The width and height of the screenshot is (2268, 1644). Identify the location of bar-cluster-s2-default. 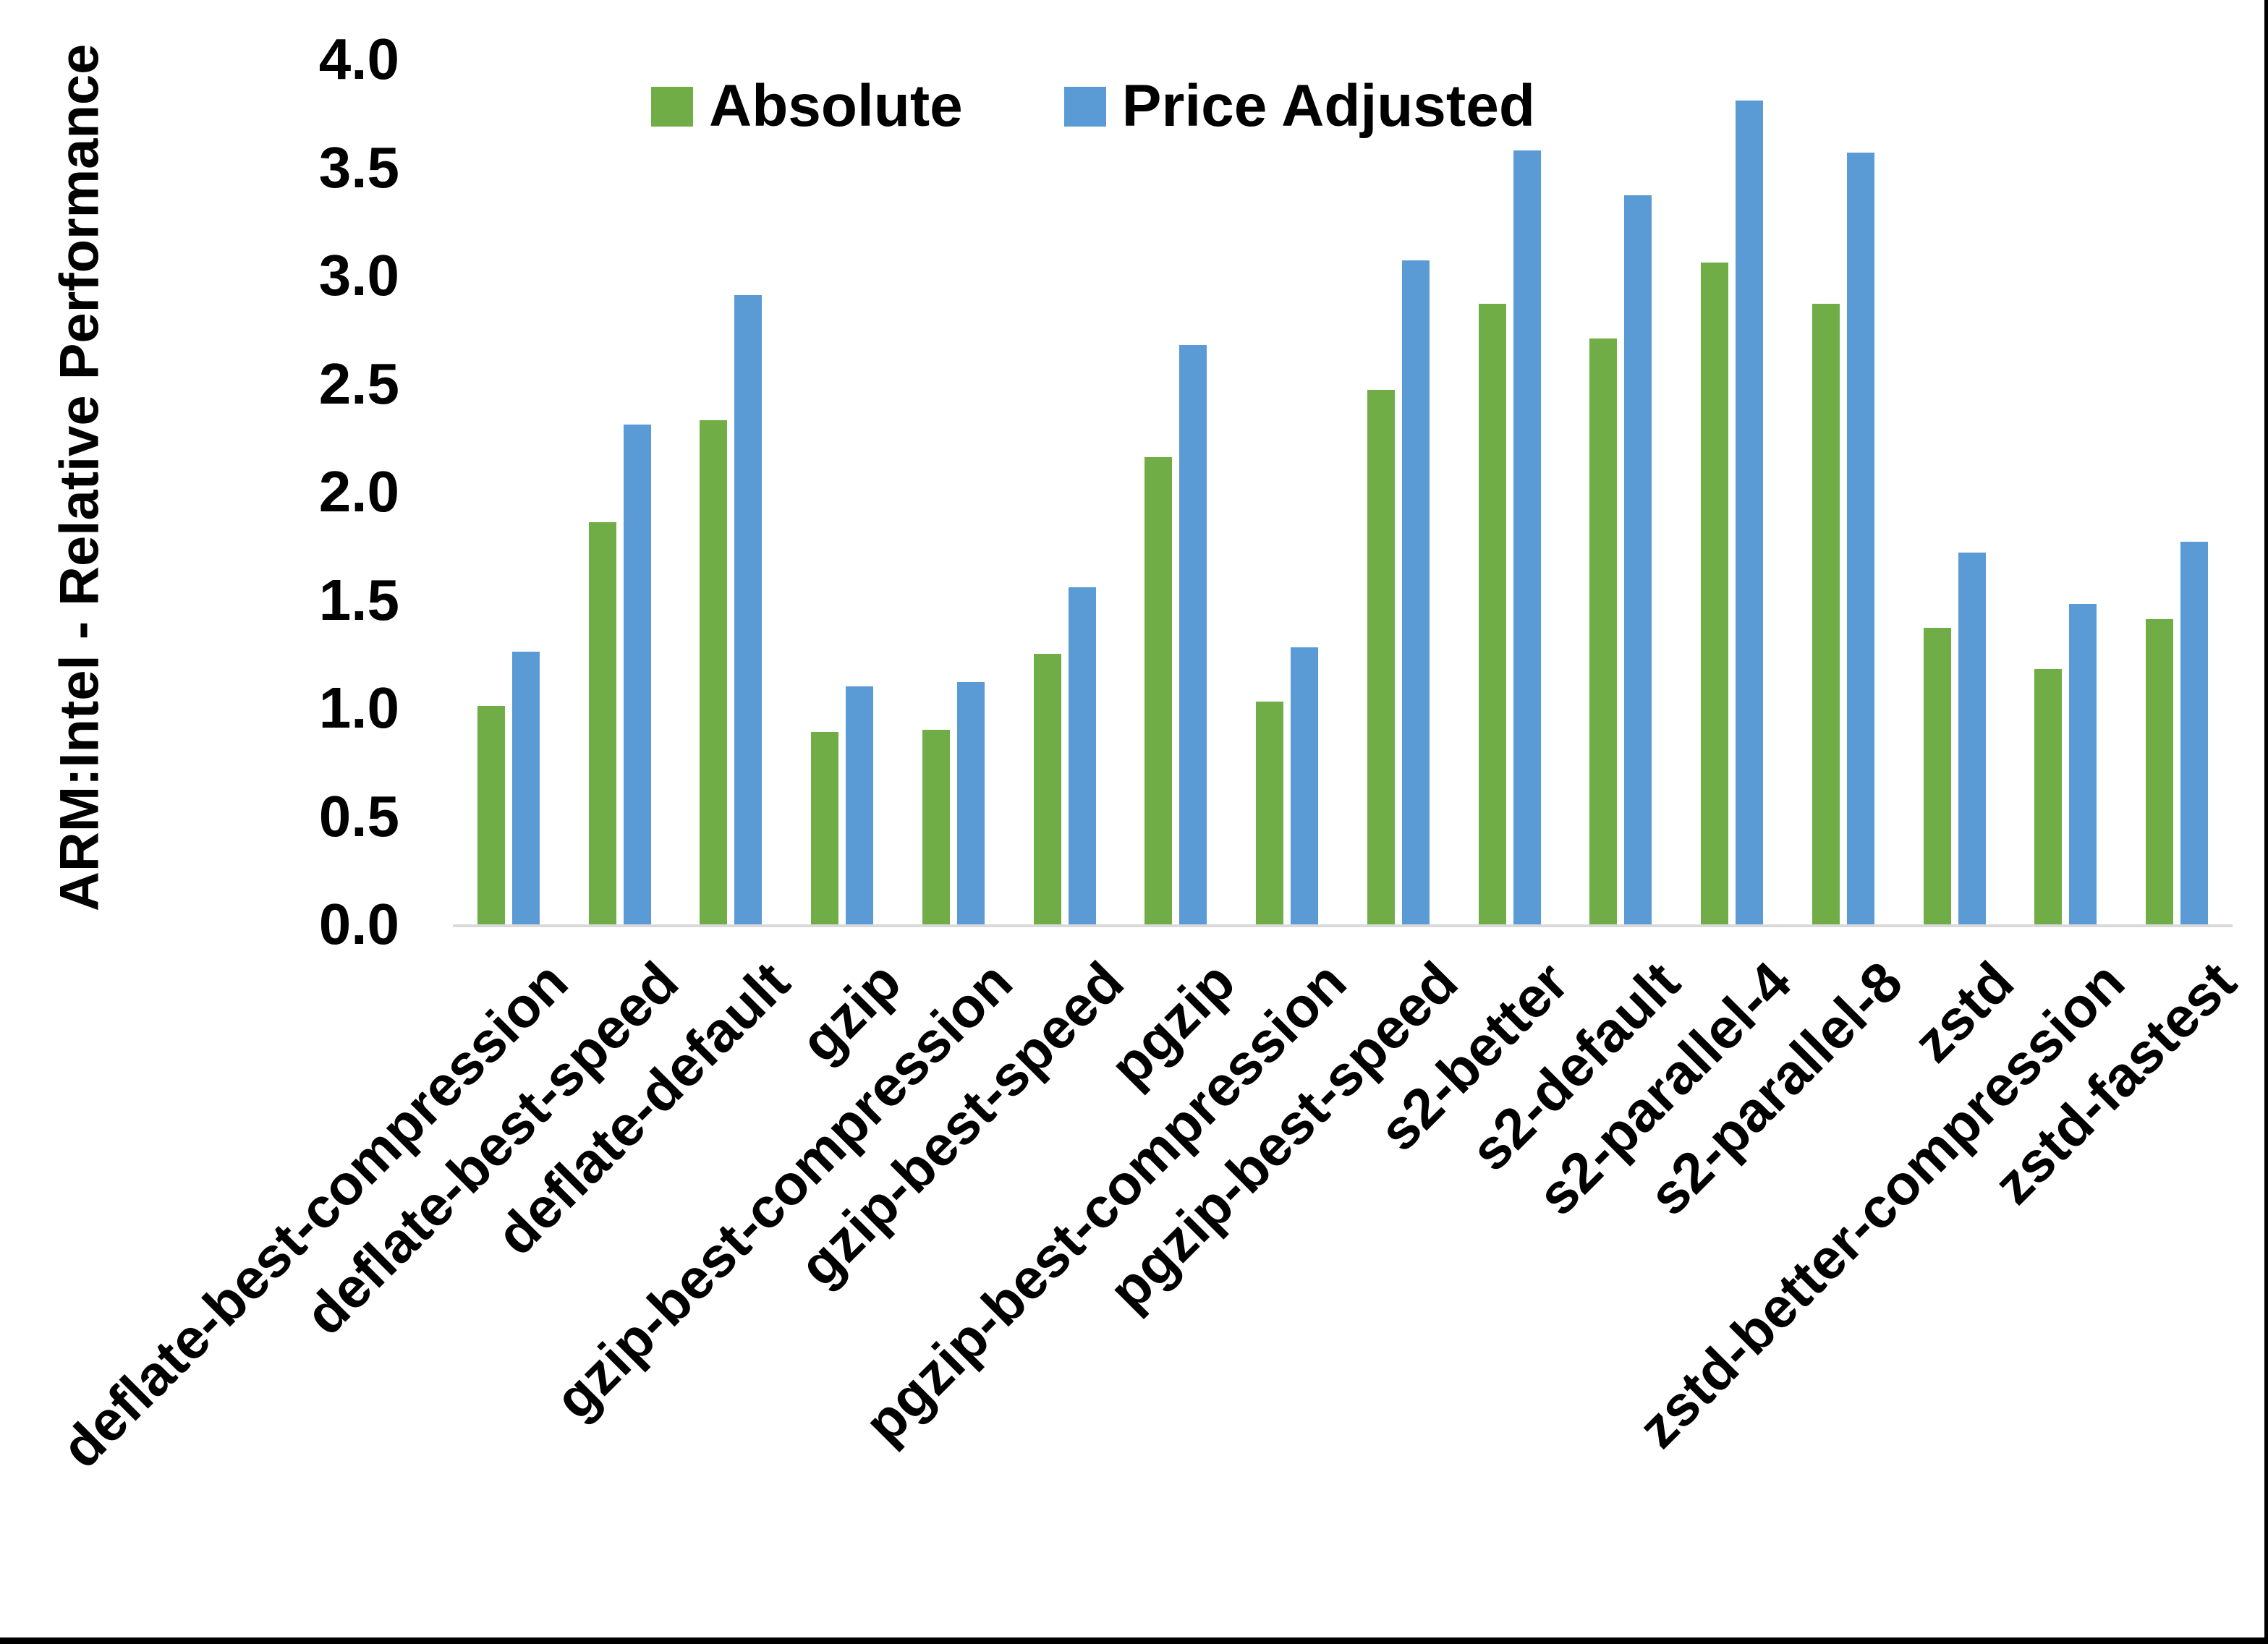
(1622, 491).